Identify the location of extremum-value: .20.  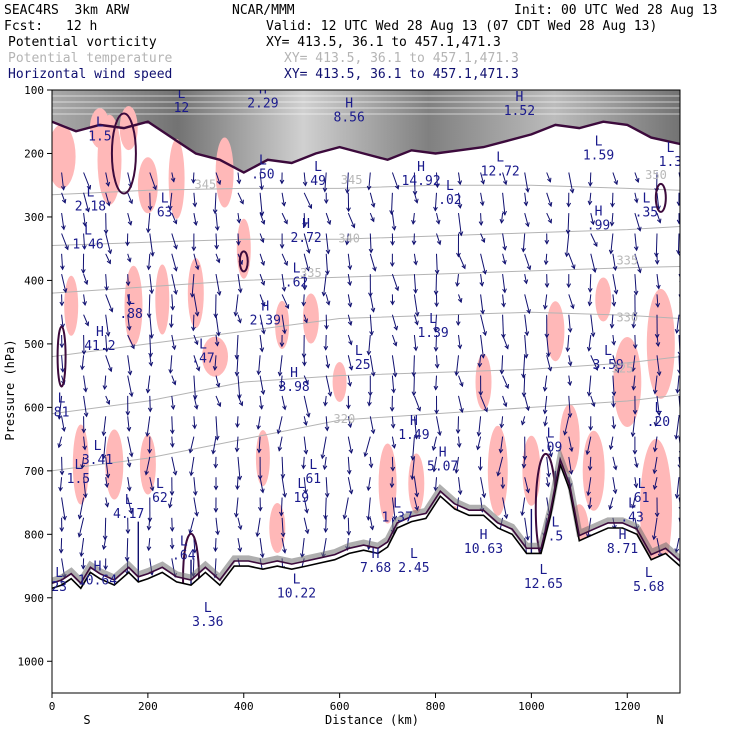
(658, 422).